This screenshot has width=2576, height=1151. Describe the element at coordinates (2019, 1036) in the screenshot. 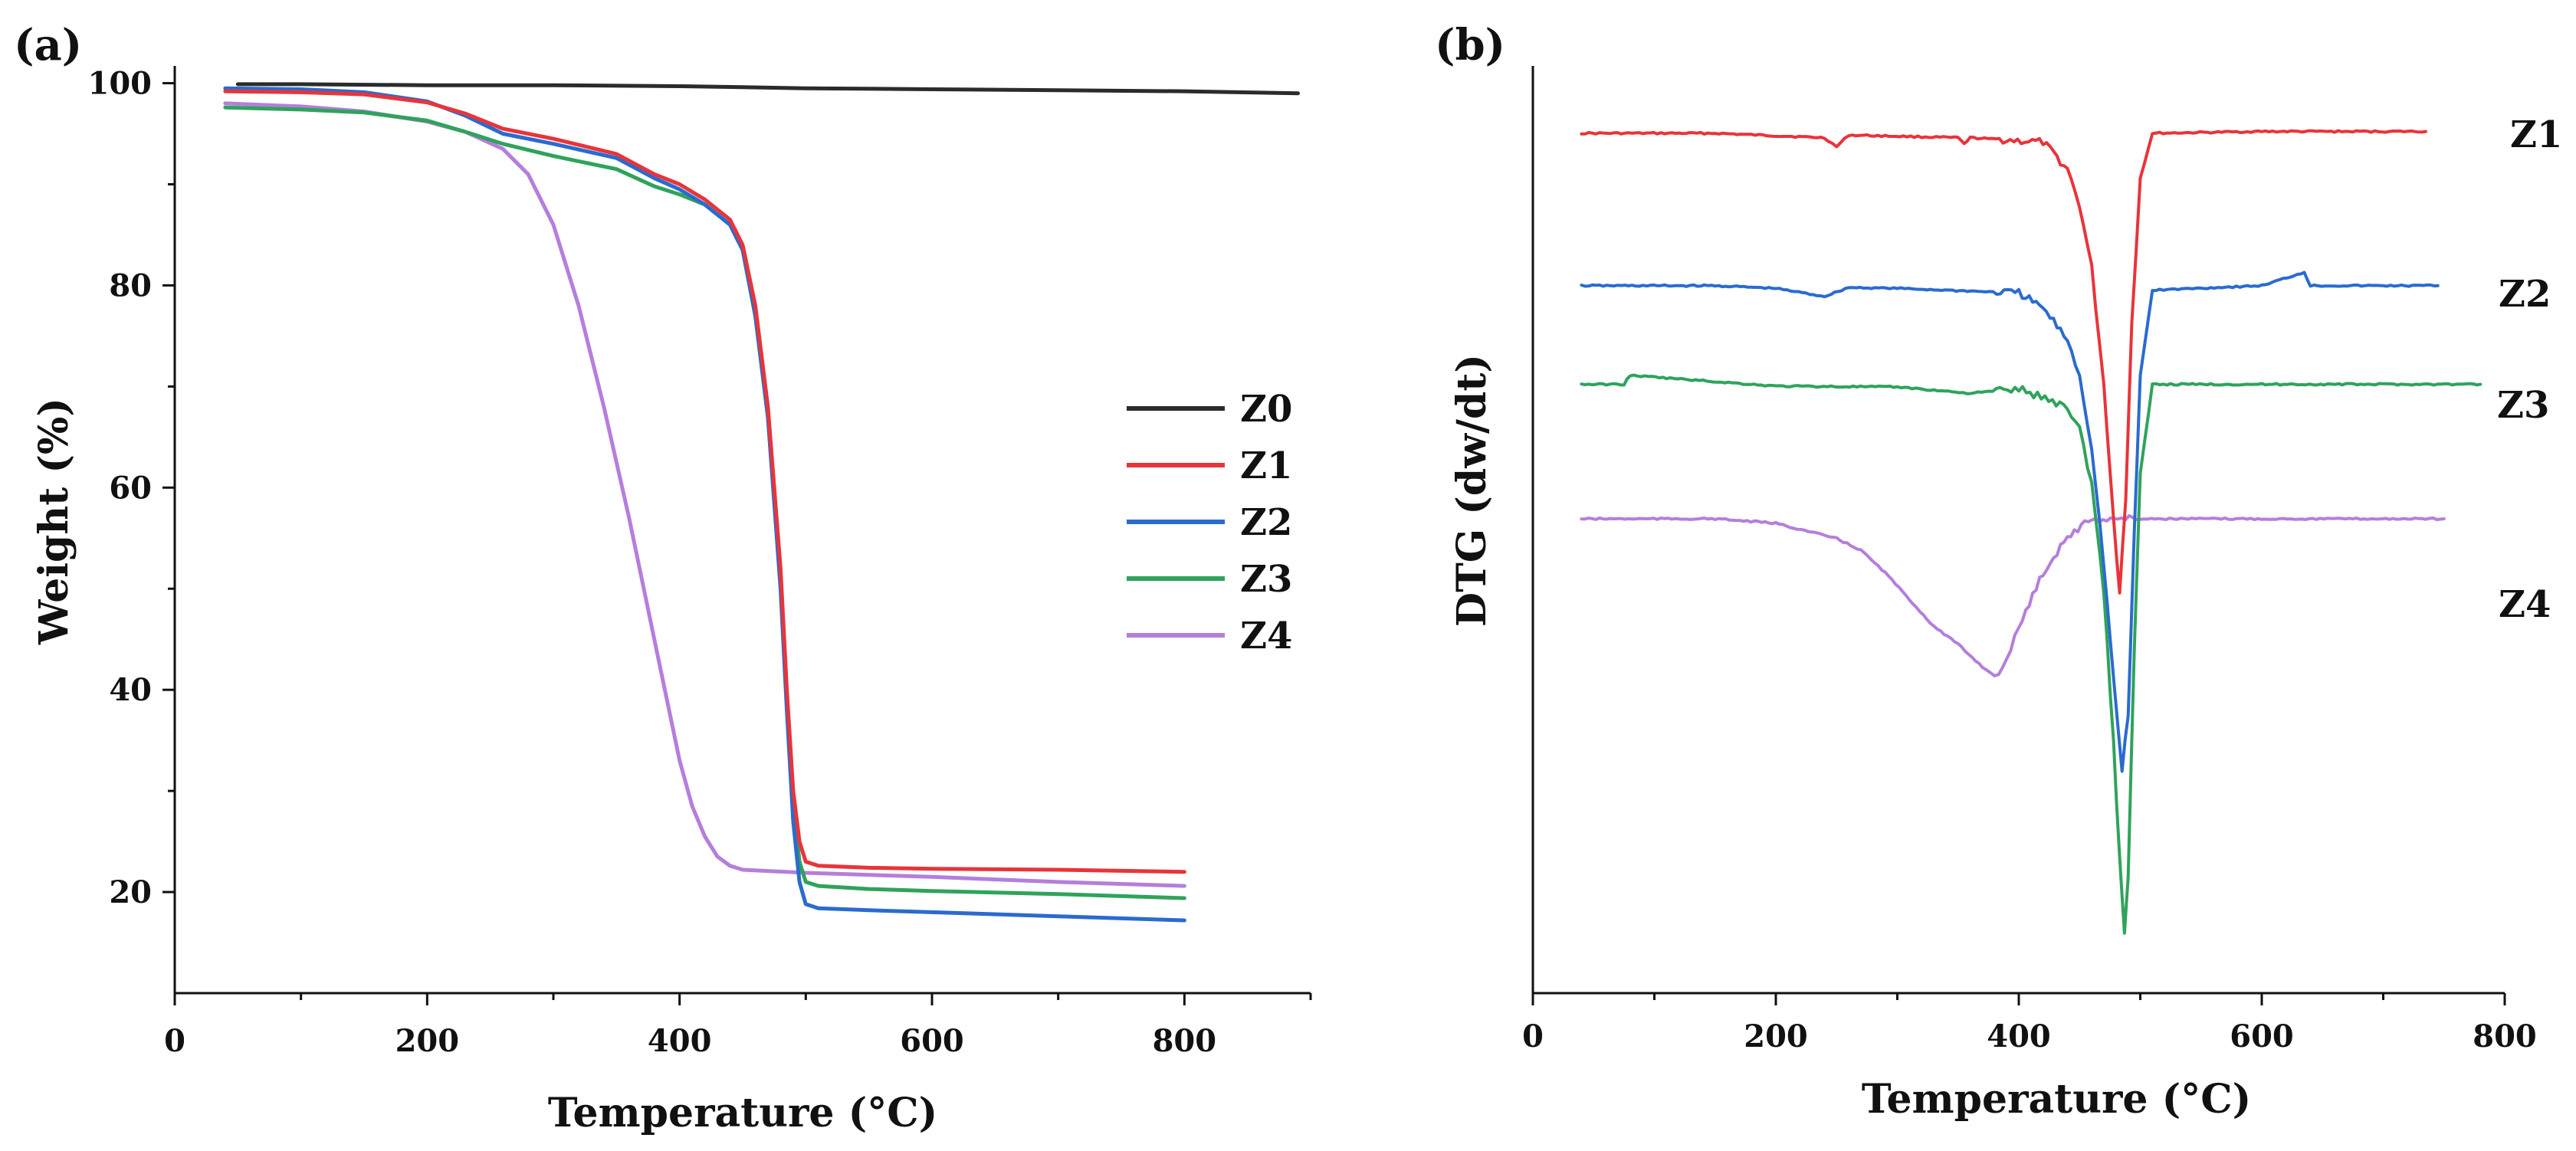

I see `panel-b-x-tick-label: 400` at that location.